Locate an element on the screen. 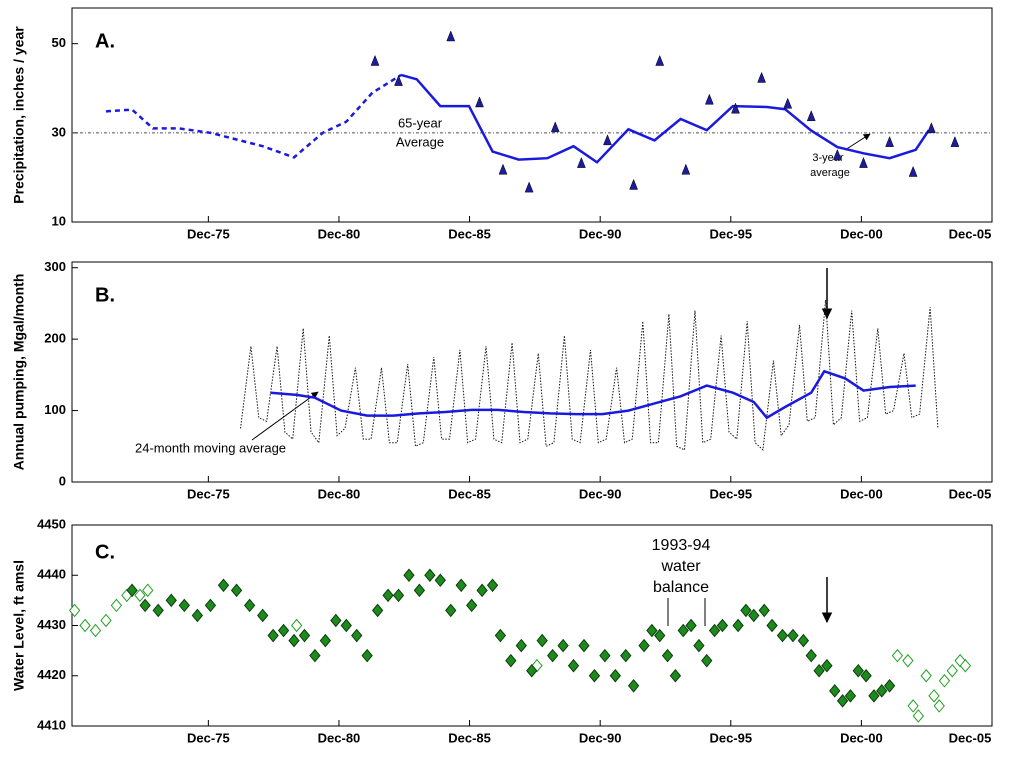  arrow is located at coordinates (857, 142).